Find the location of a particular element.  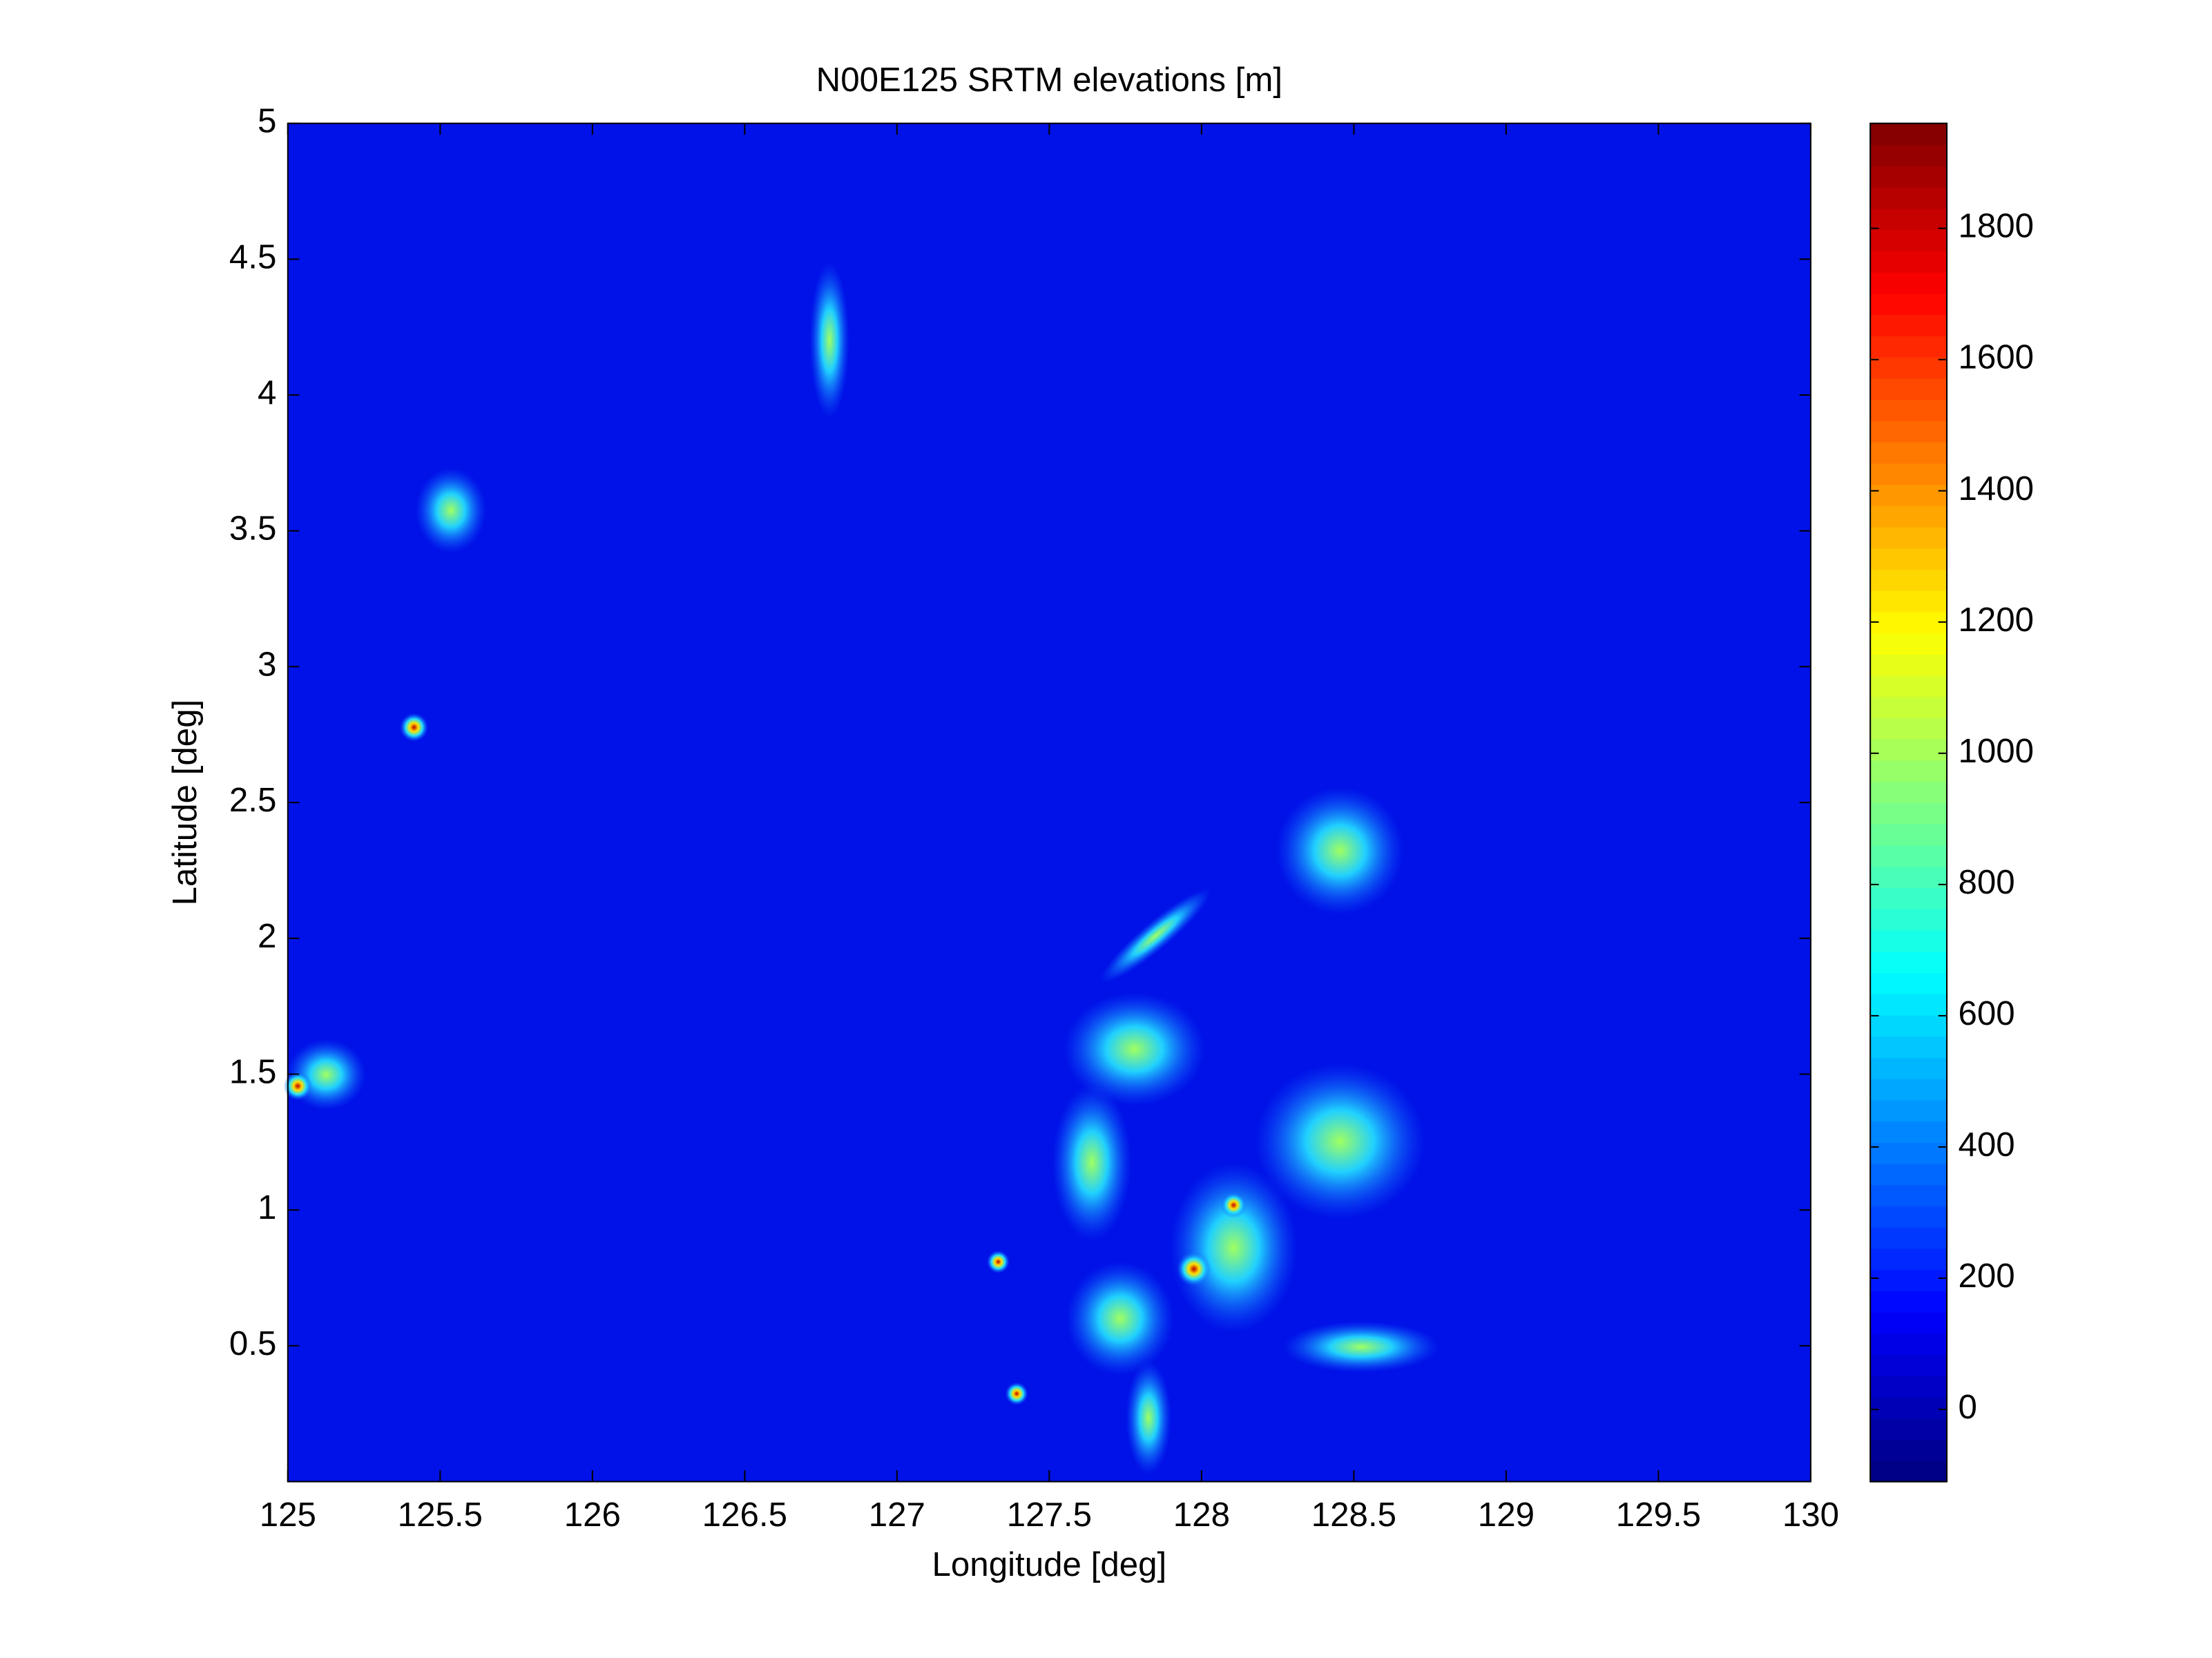

x-tick-label: 129.5 is located at coordinates (1659, 1515).